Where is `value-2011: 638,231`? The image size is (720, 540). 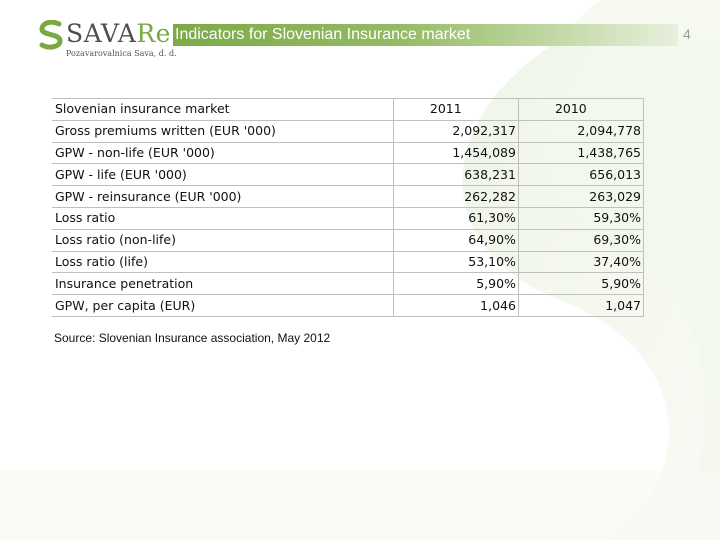 value-2011: 638,231 is located at coordinates (455, 174).